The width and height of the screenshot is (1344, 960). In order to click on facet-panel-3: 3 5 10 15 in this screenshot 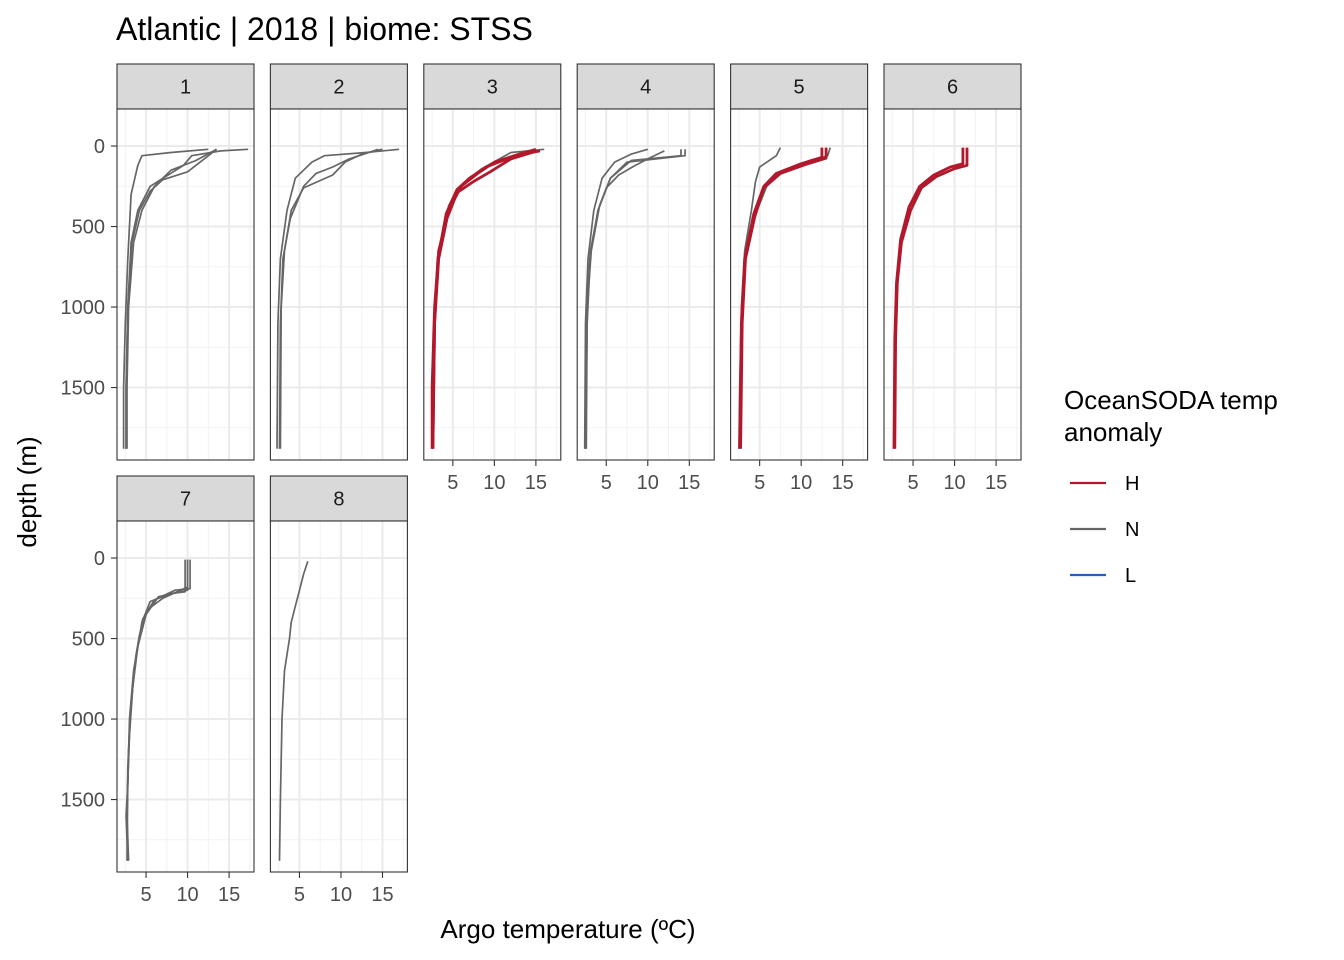, I will do `click(492, 278)`.